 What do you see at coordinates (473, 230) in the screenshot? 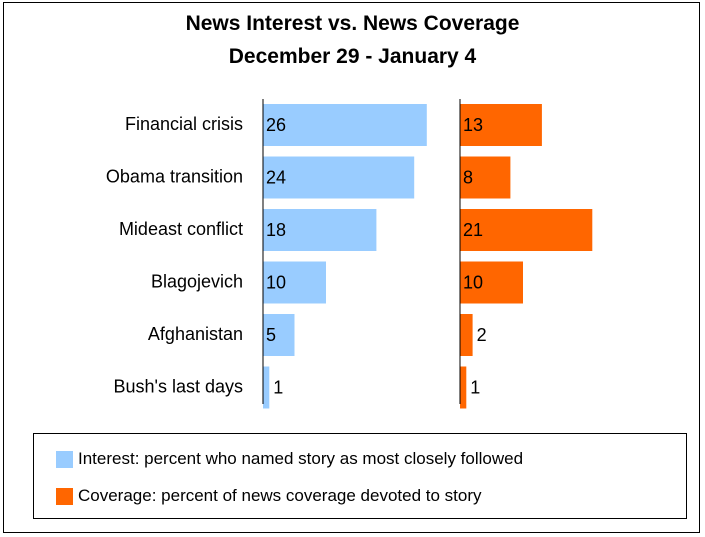
I see `data-label: 21` at bounding box center [473, 230].